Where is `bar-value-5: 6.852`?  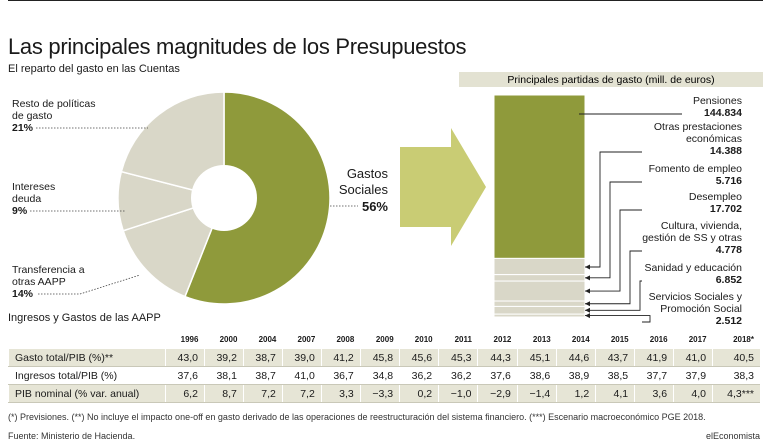
bar-value-5: 6.852 is located at coordinates (729, 280).